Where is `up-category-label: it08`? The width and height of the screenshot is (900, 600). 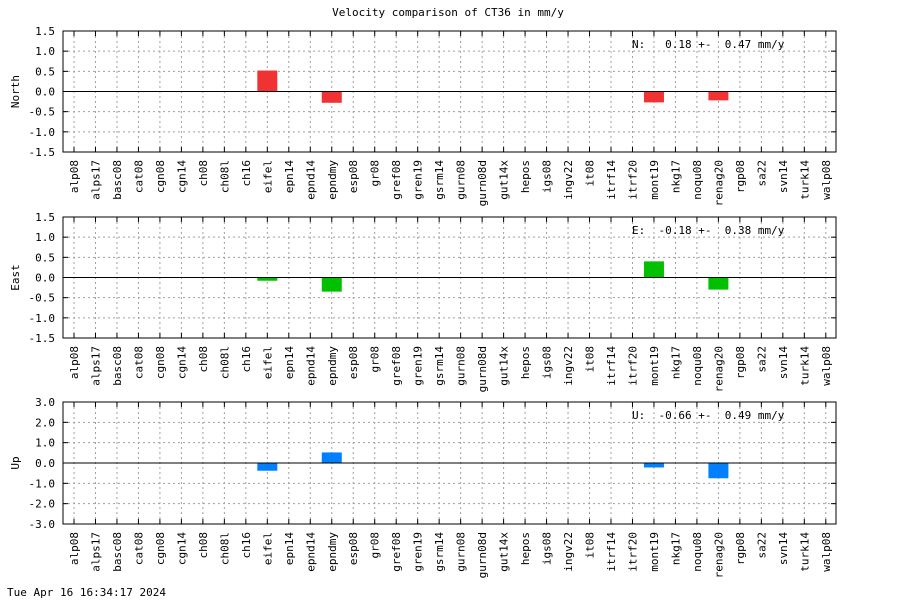
up-category-label: it08 is located at coordinates (590, 545).